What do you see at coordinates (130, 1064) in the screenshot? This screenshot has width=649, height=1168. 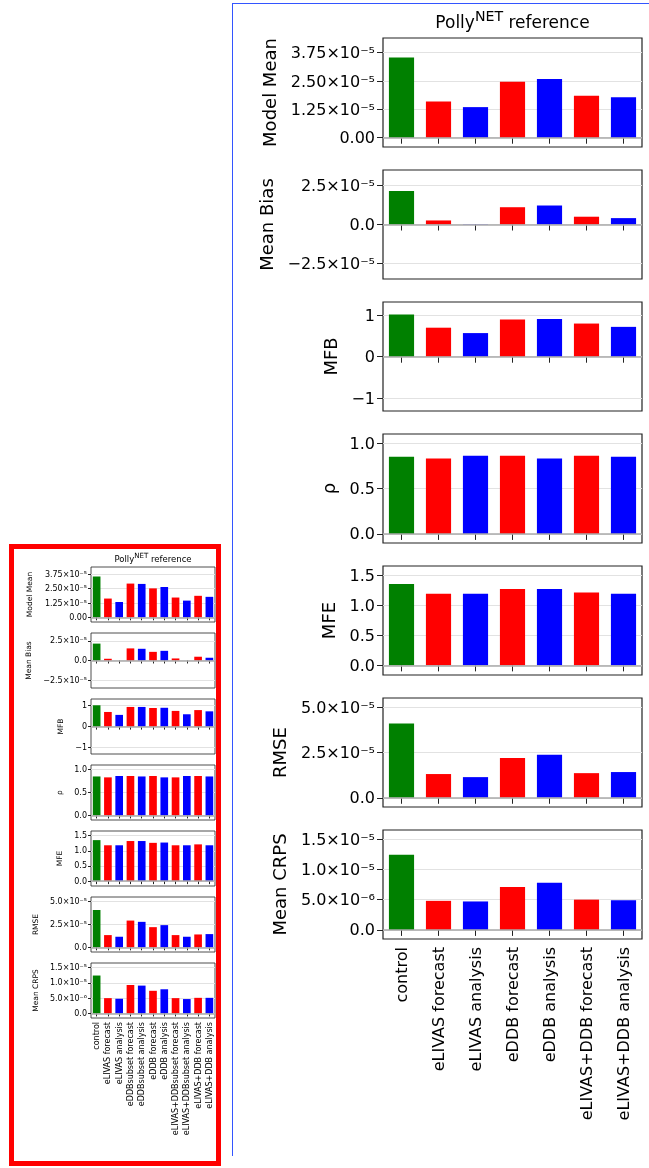 I see `x-tick-label: eDDBsubset forecast` at bounding box center [130, 1064].